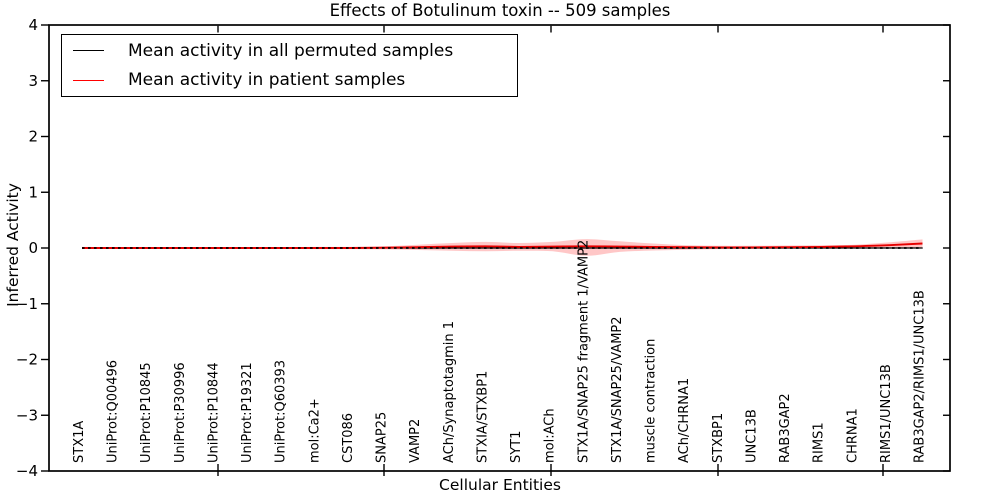 This screenshot has height=500, width=1000. What do you see at coordinates (314, 430) in the screenshot?
I see `x-tick-label: mol:Ca2+` at bounding box center [314, 430].